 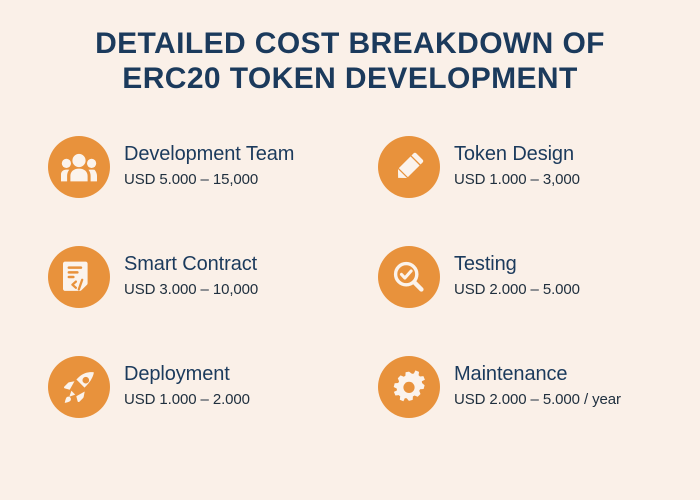 I want to click on list-item-token-design: Token Design USD 1.000 – 3,000, so click(x=519, y=167).